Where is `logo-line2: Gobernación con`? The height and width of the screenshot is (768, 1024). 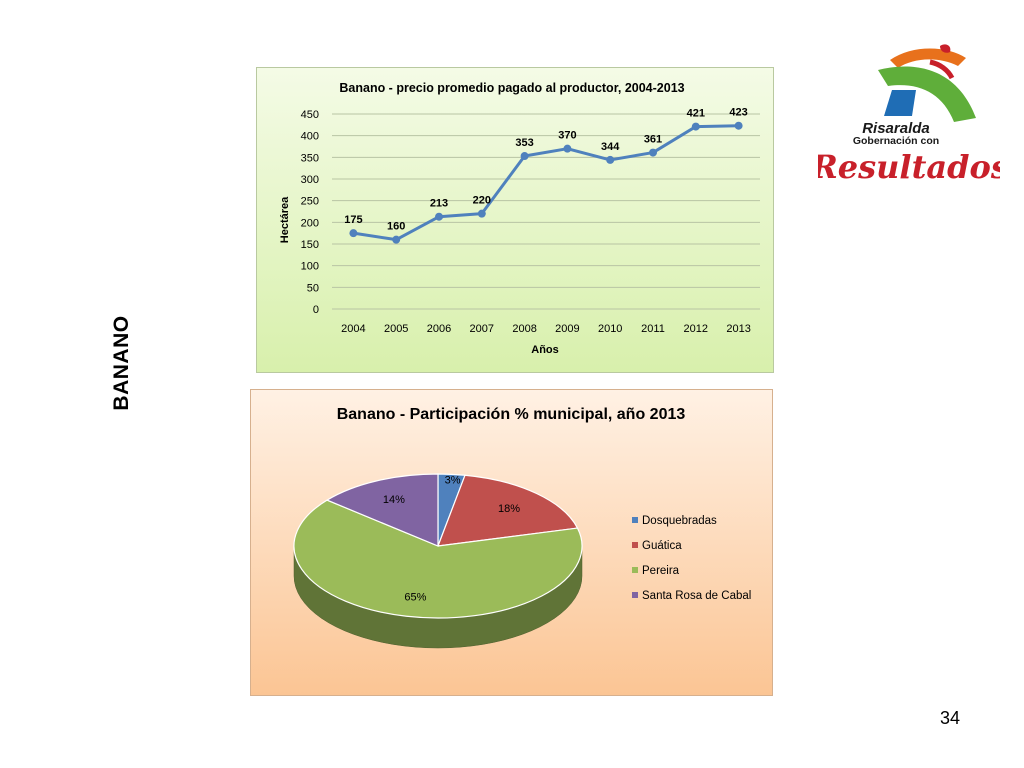 logo-line2: Gobernación con is located at coordinates (896, 141).